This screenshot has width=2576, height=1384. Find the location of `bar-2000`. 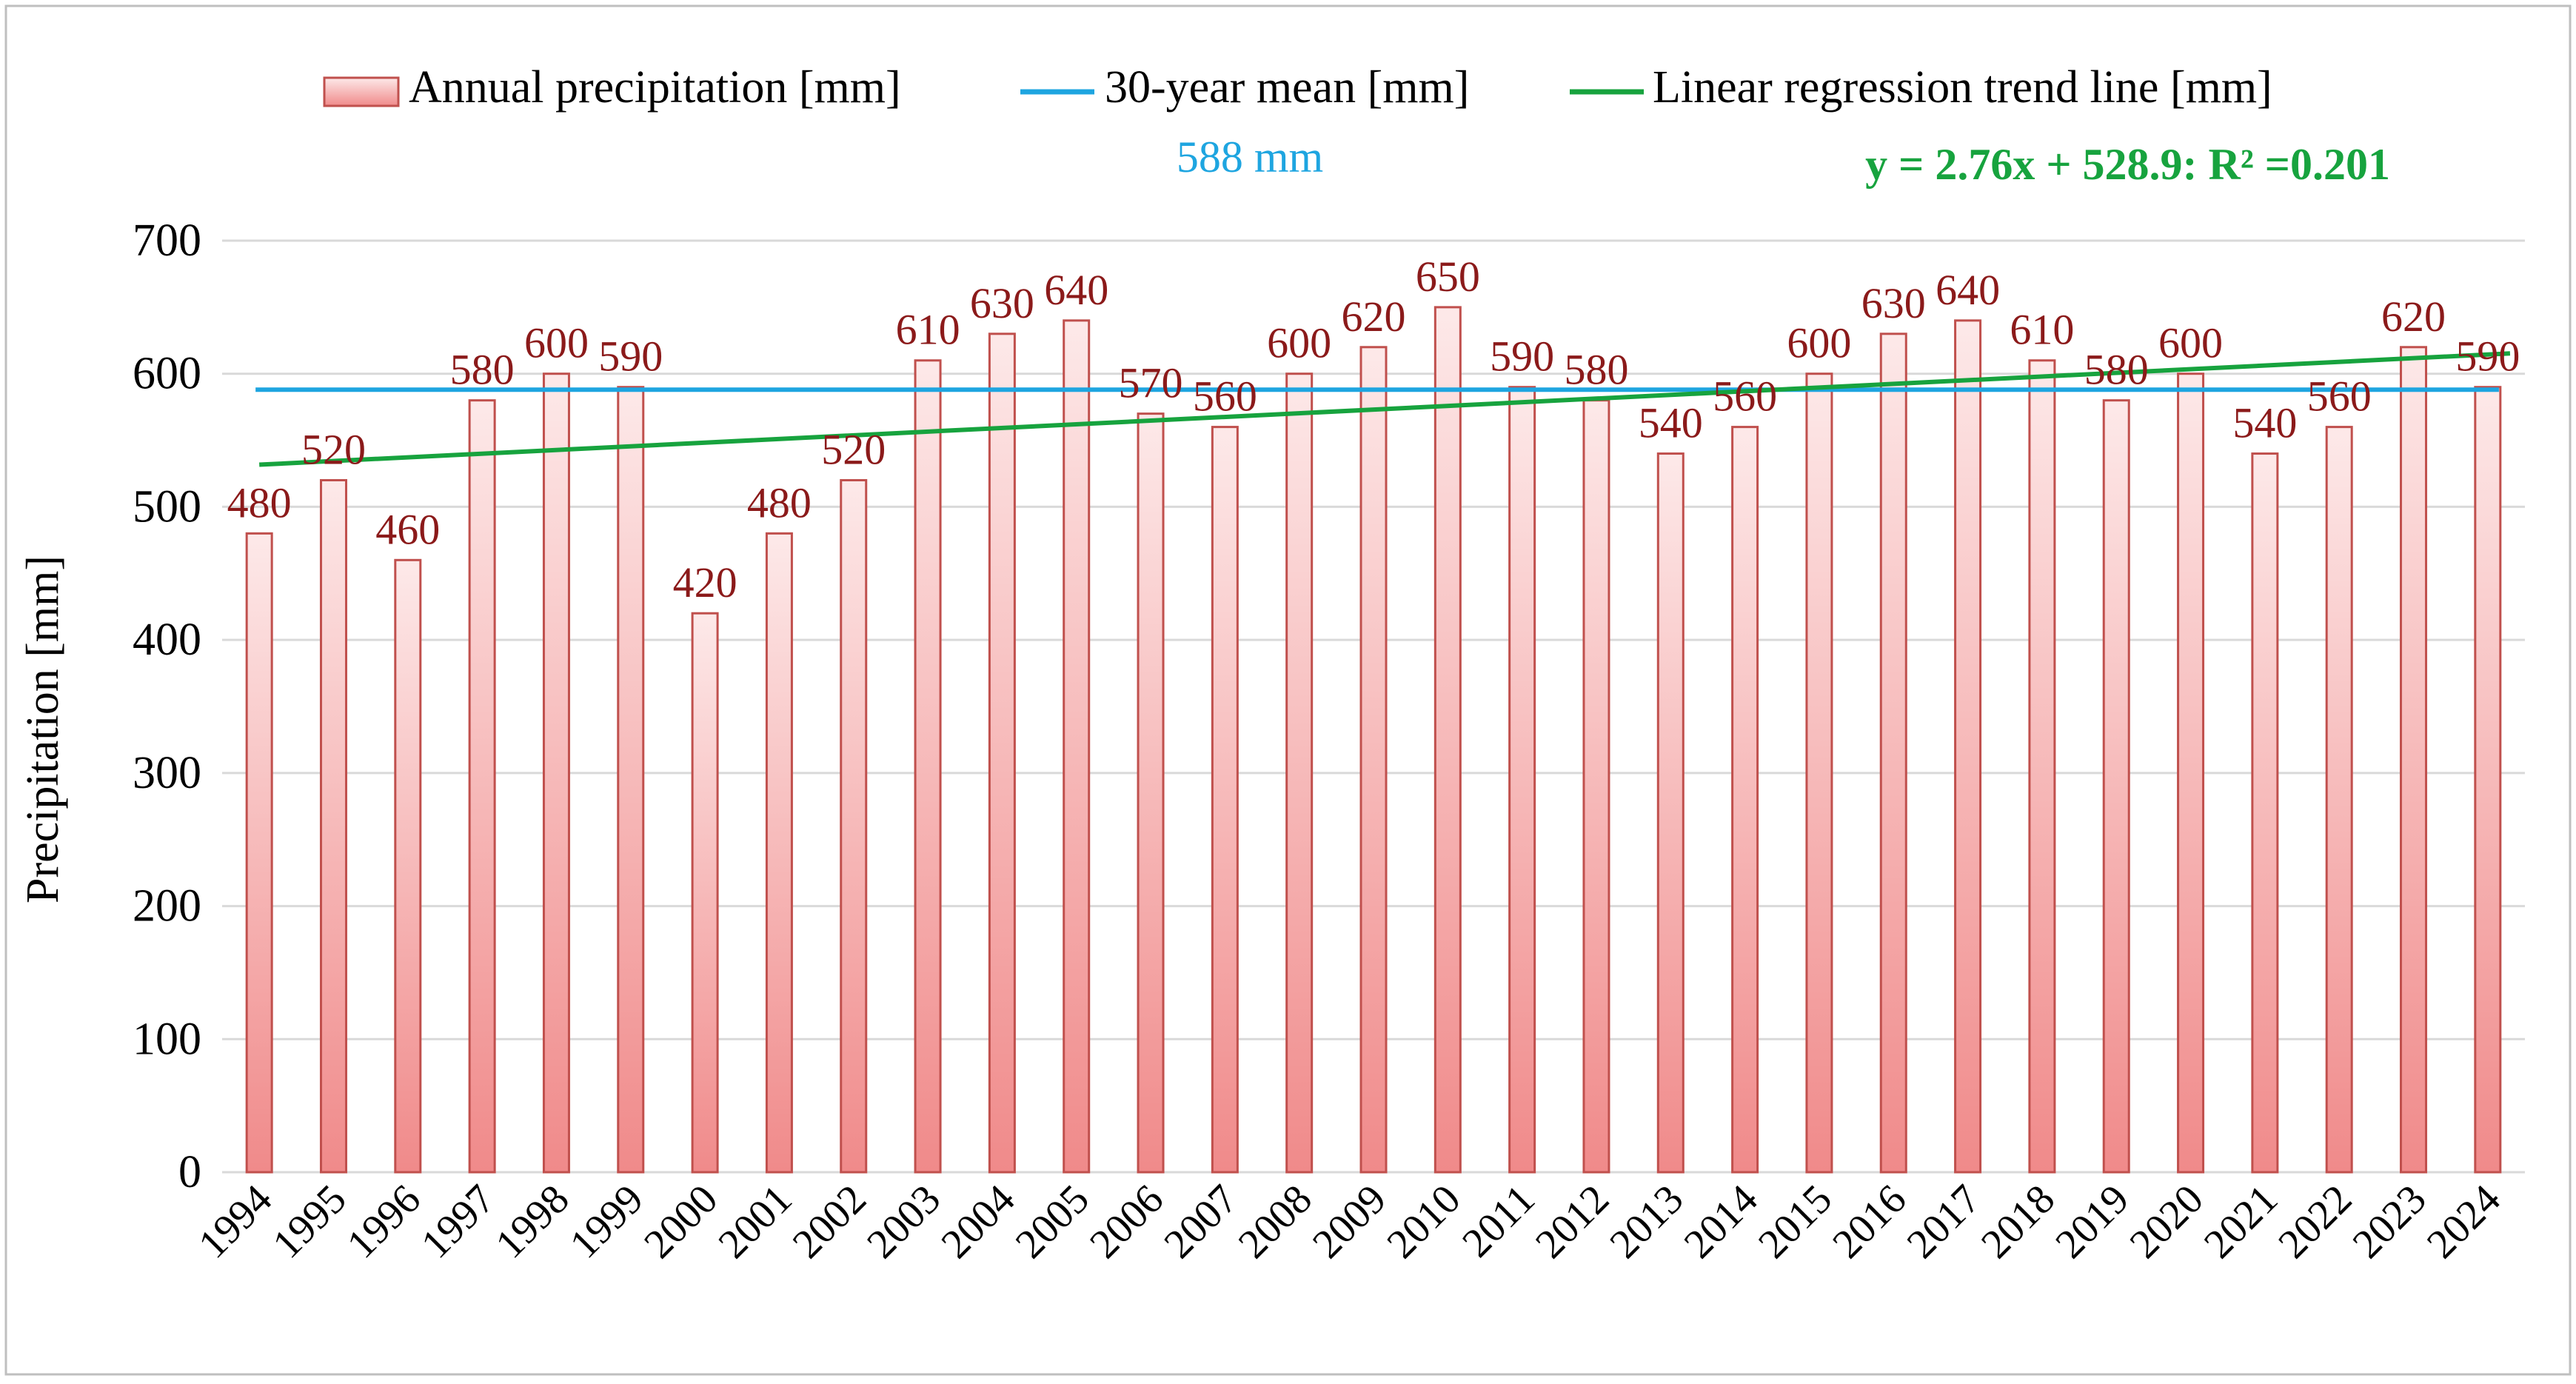

bar-2000 is located at coordinates (705, 893).